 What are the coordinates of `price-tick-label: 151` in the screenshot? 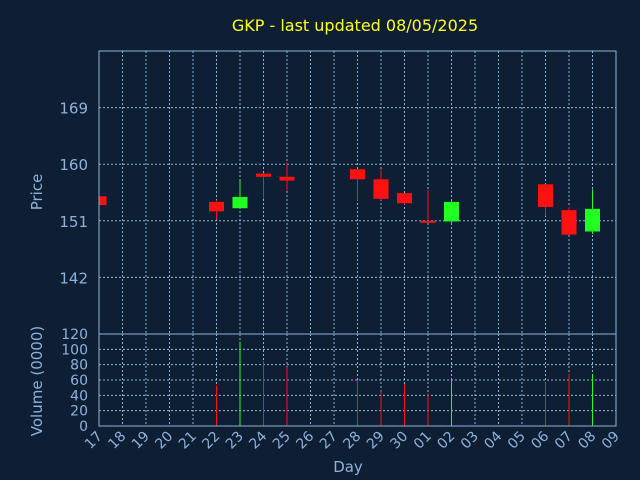 It's located at (73, 222).